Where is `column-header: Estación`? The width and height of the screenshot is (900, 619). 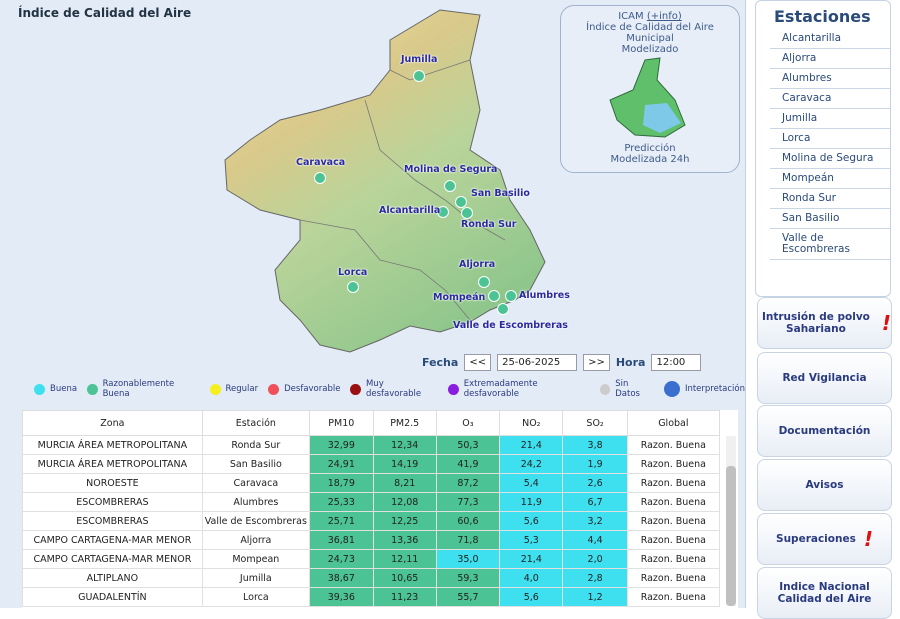 column-header: Estación is located at coordinates (255, 423).